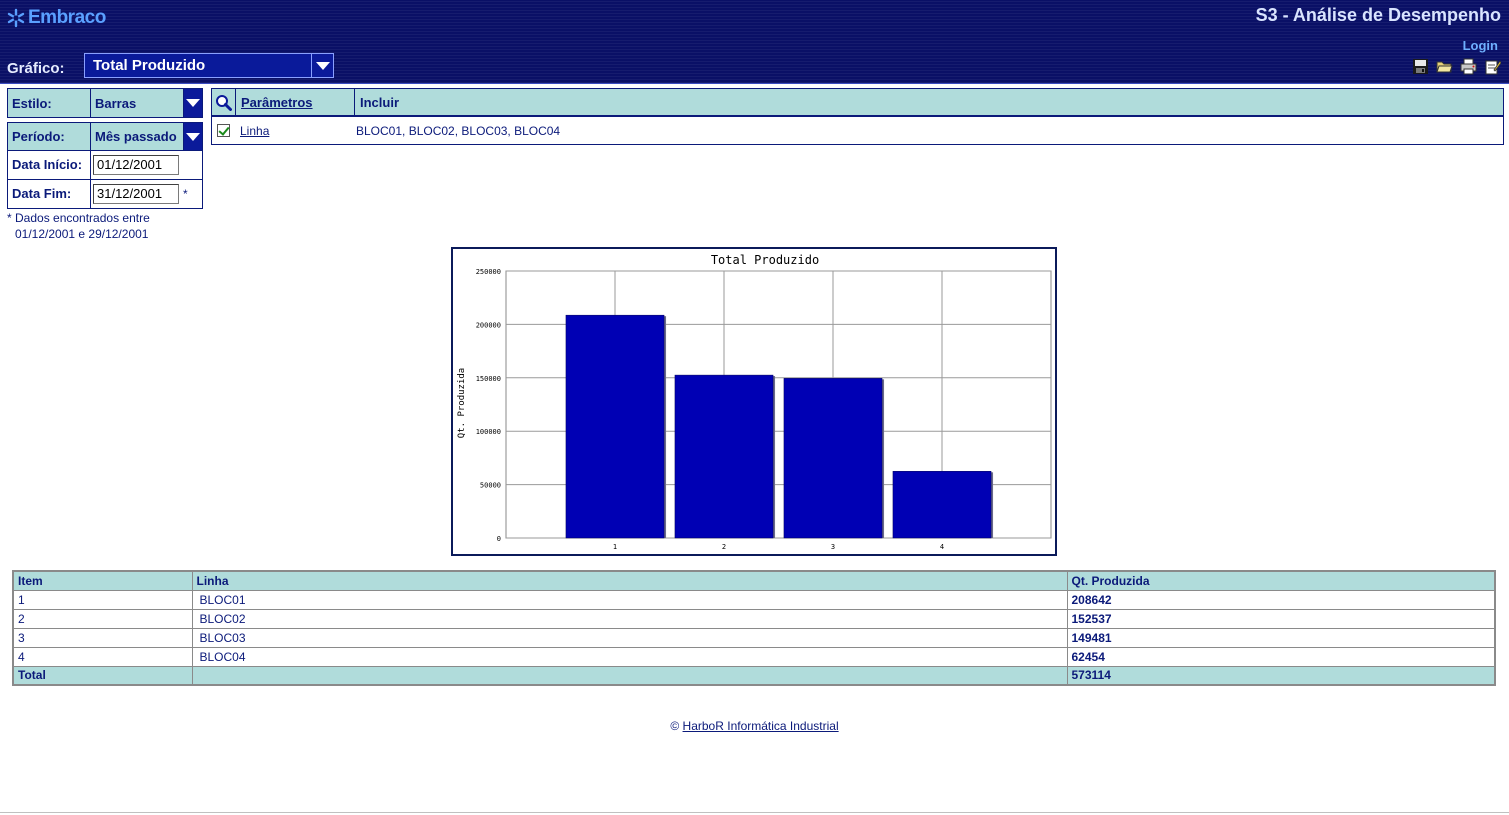 This screenshot has width=1509, height=815. I want to click on snowflake-logo-icon, so click(16, 18).